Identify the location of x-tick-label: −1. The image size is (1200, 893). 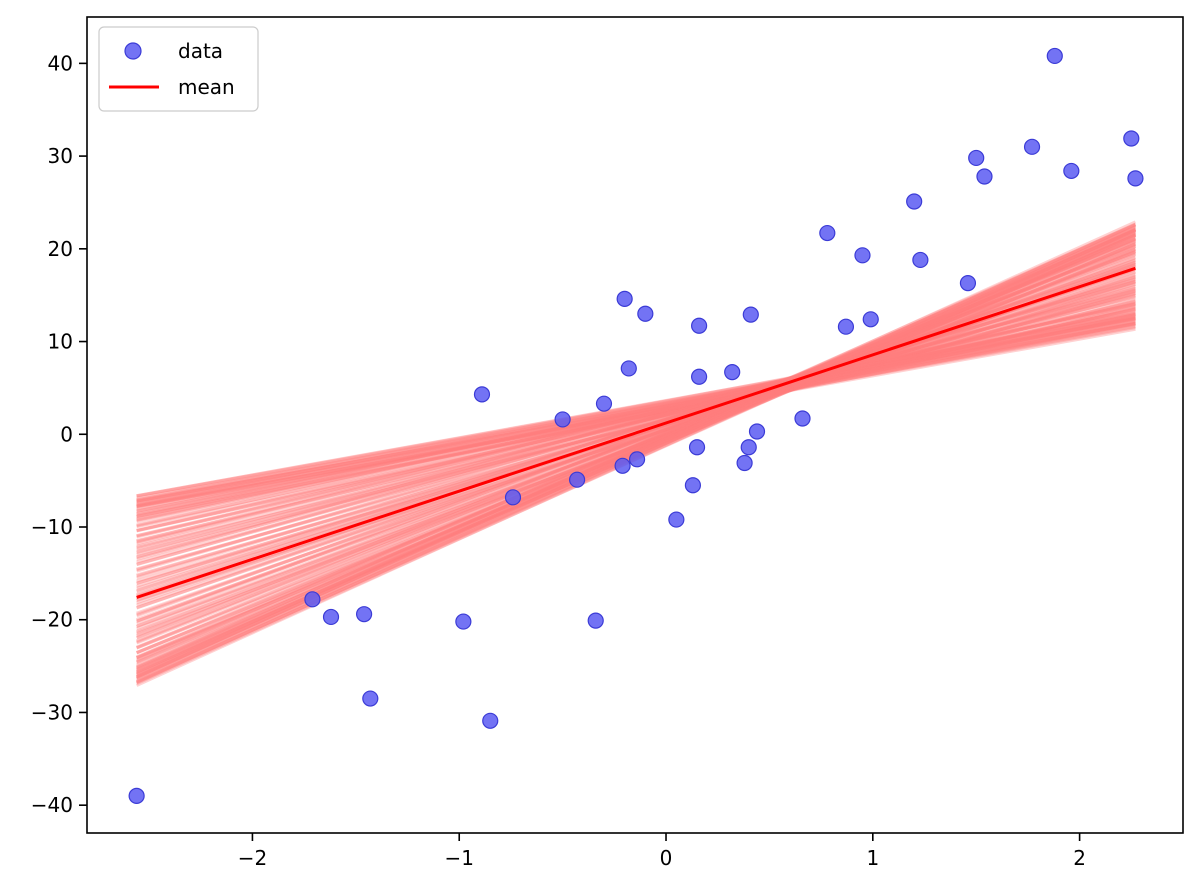
(458, 858).